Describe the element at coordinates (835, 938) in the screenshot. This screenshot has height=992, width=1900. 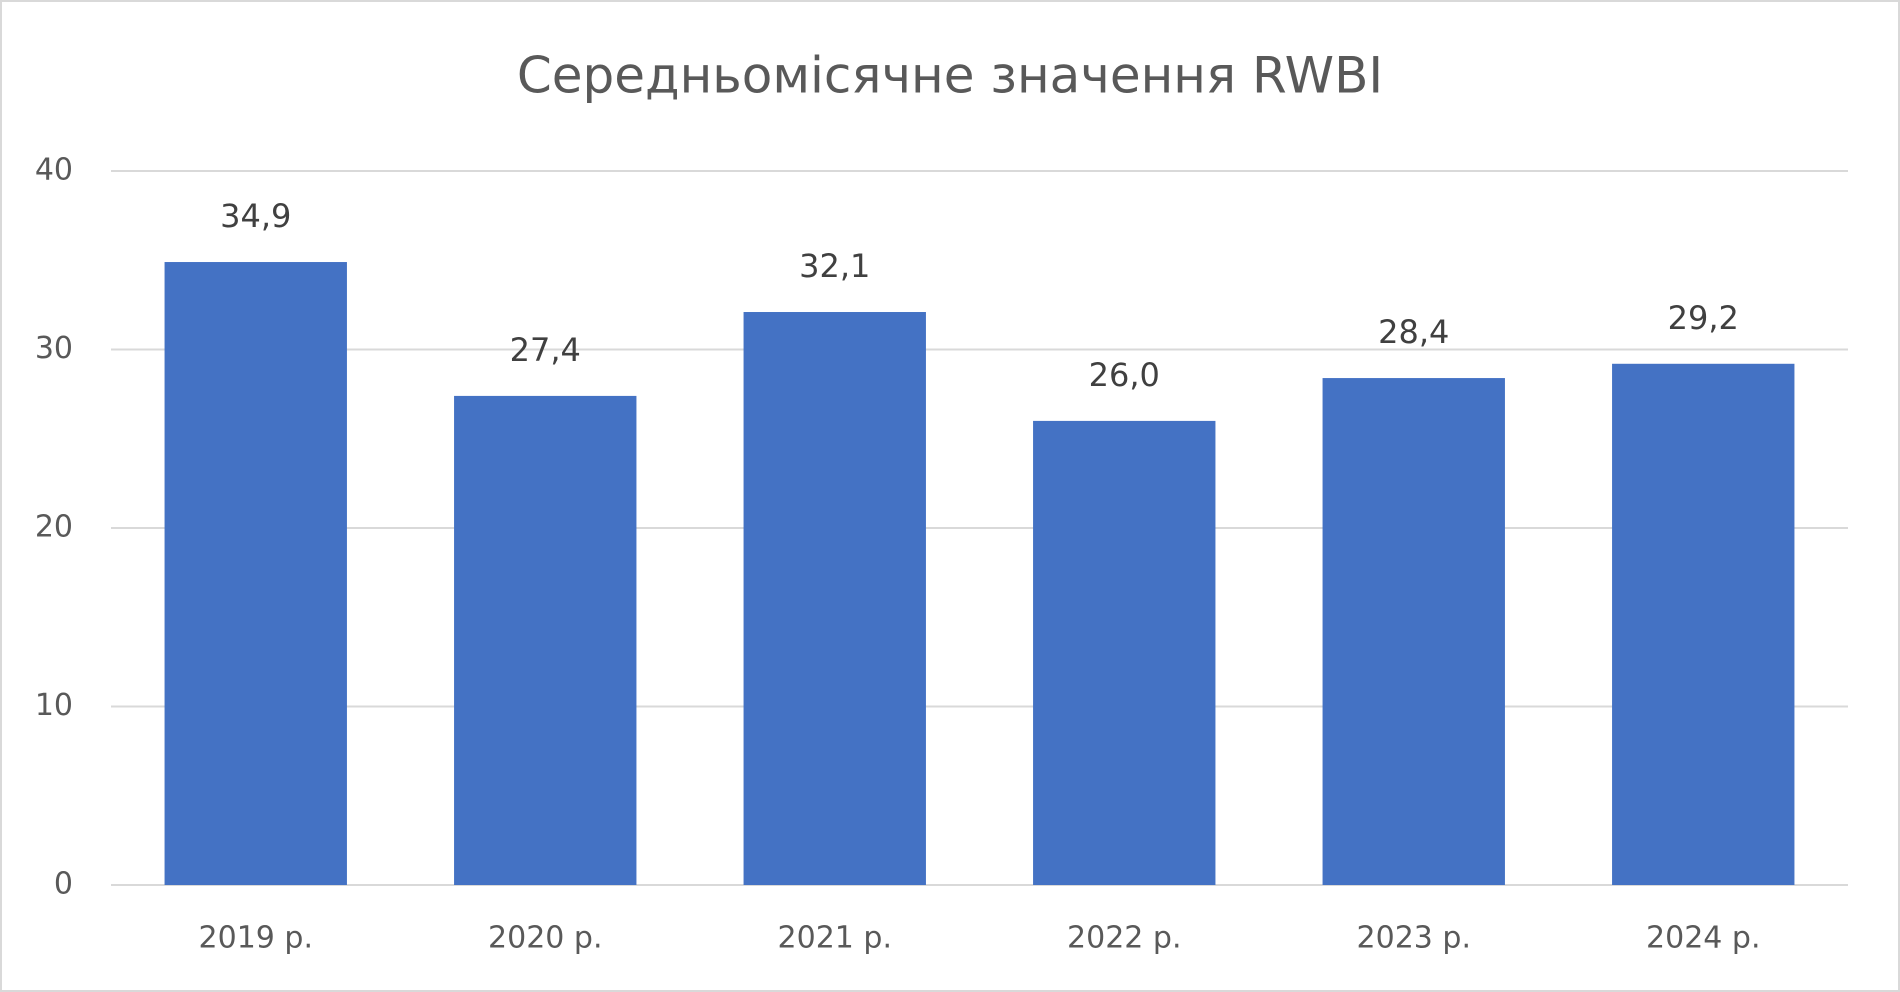
I see `x-tick-label: 2021 р.` at that location.